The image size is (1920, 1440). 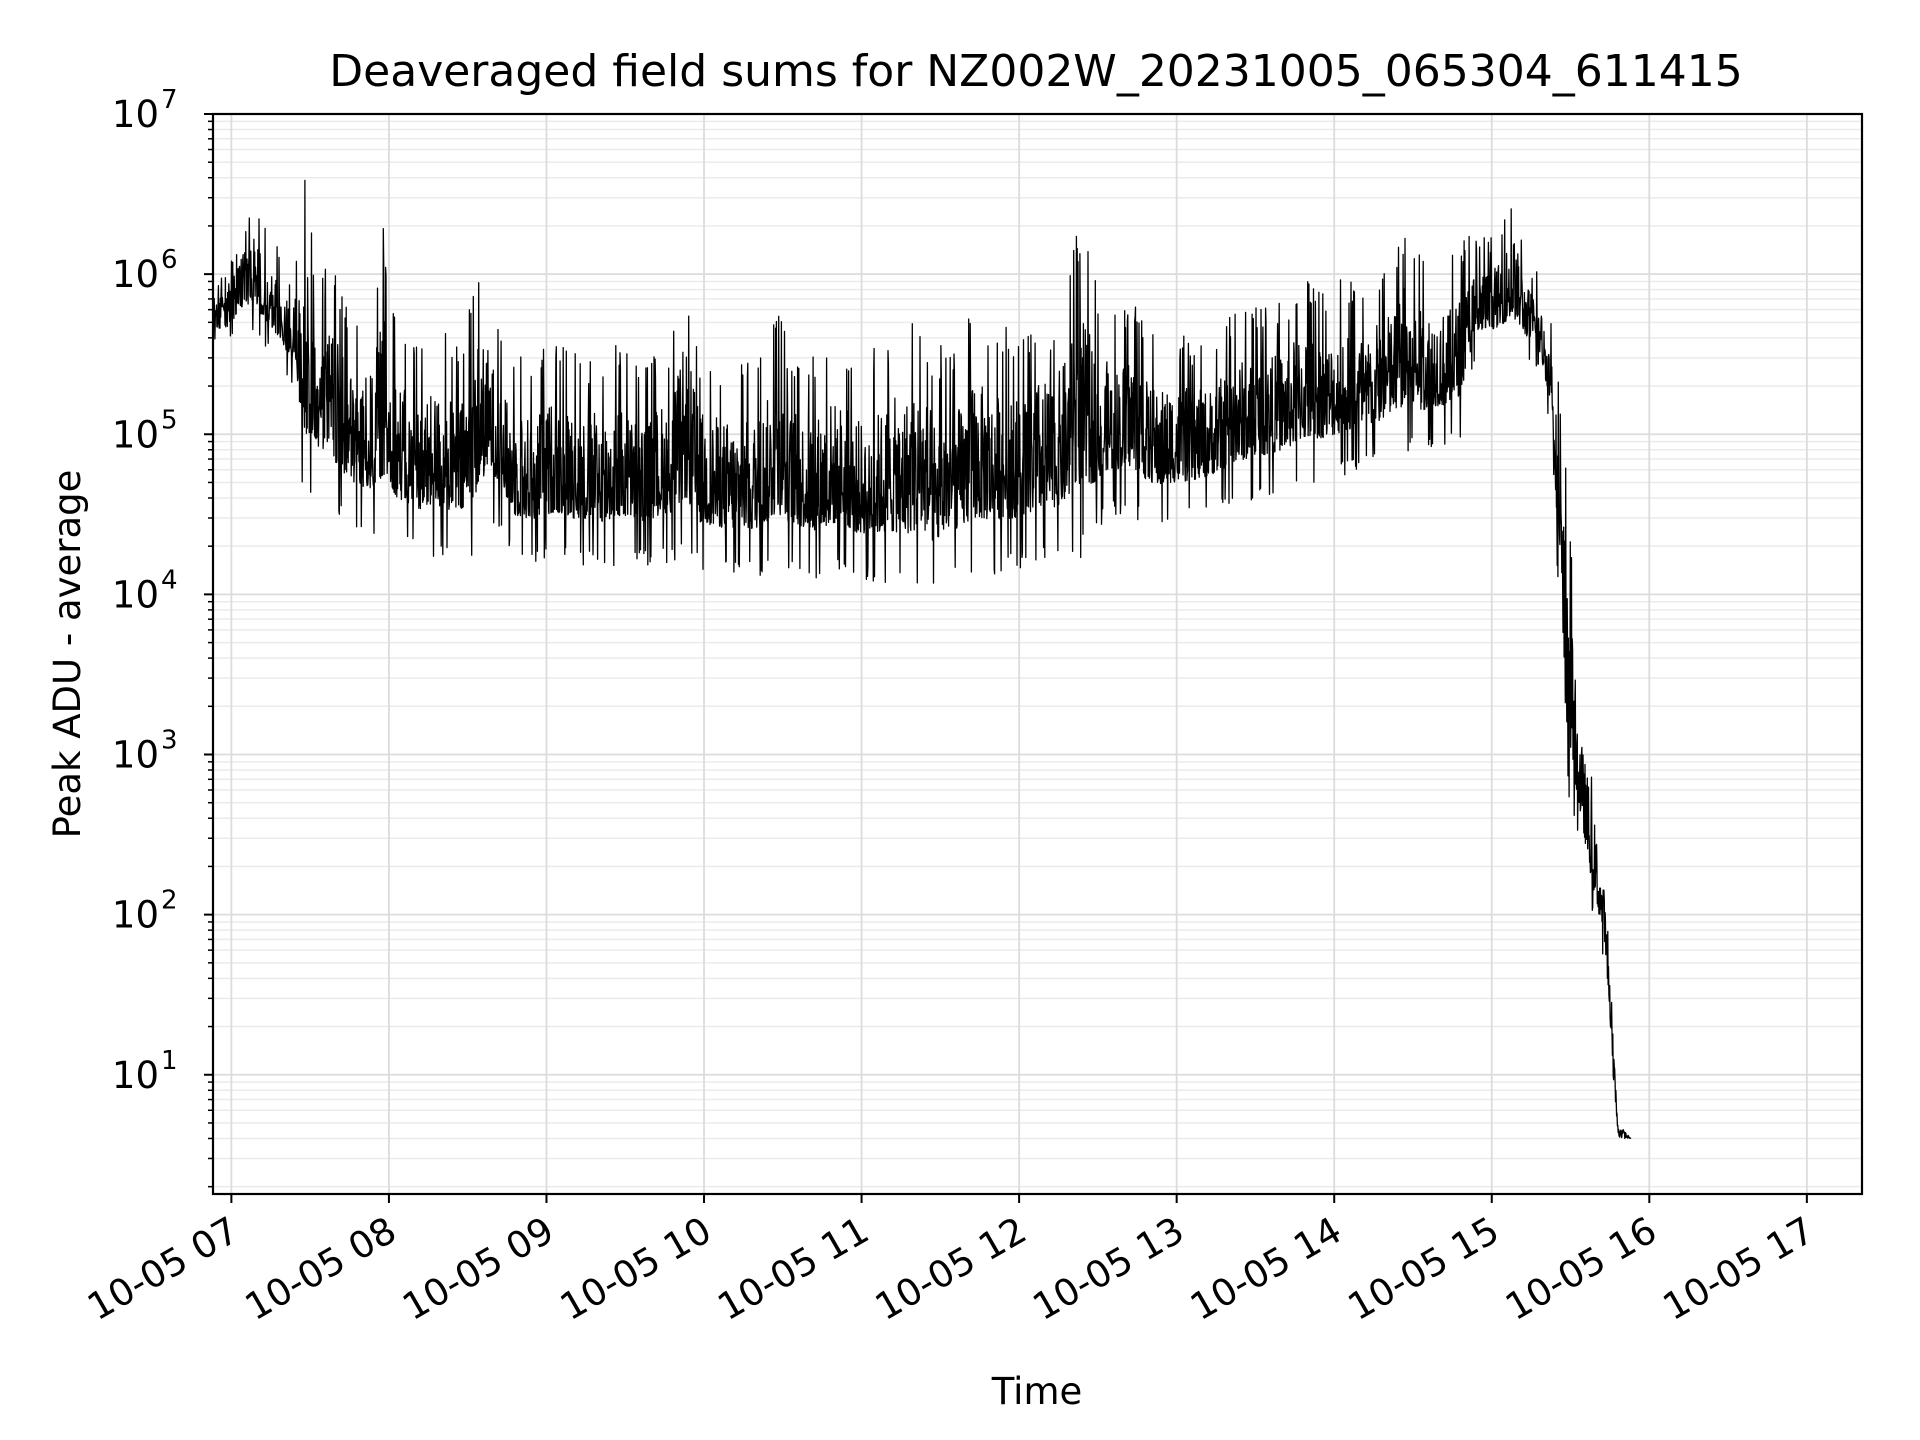 I want to click on y-tick-exponent: 5, so click(x=169, y=420).